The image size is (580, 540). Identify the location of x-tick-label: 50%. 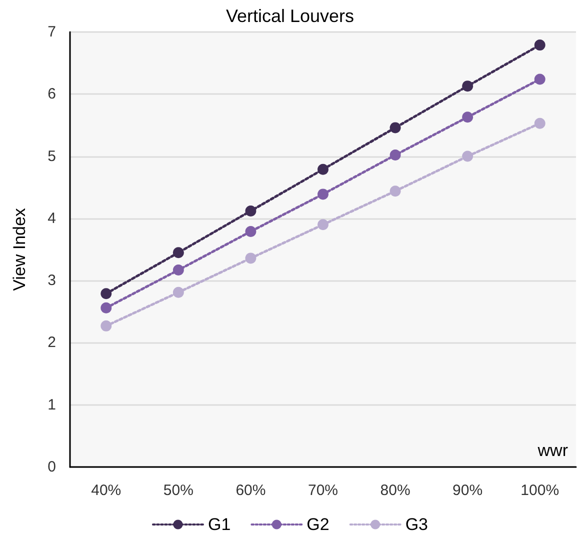
(178, 490).